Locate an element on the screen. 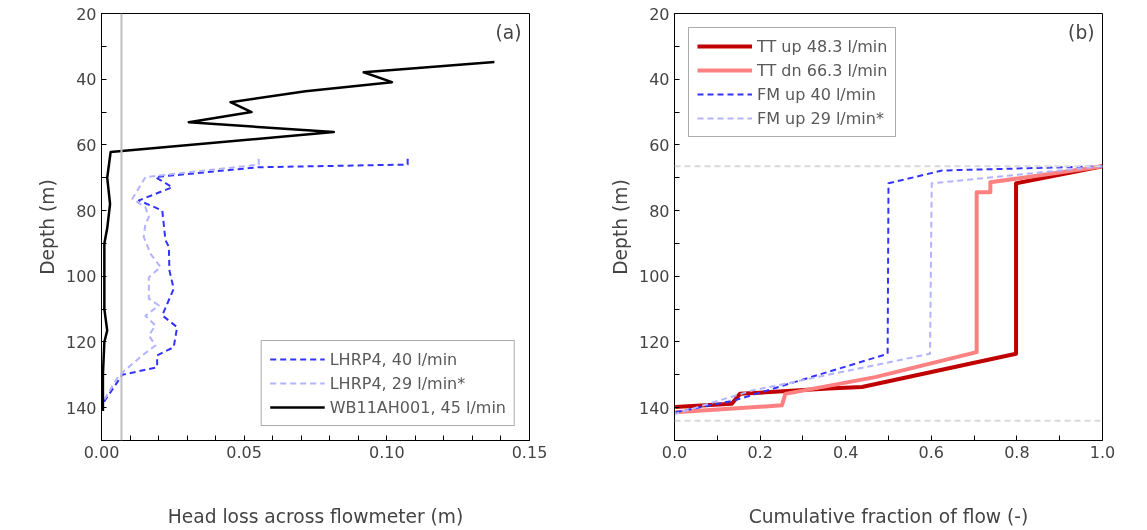 This screenshot has height=530, width=1147. legend-label: FM up 40 l/min is located at coordinates (816, 94).